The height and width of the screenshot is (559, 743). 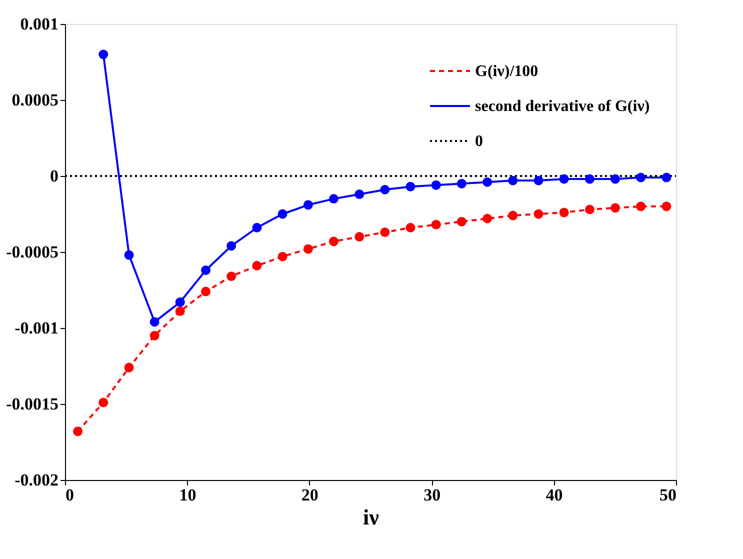 I want to click on y-tick-label: 0.0005, so click(x=35, y=100).